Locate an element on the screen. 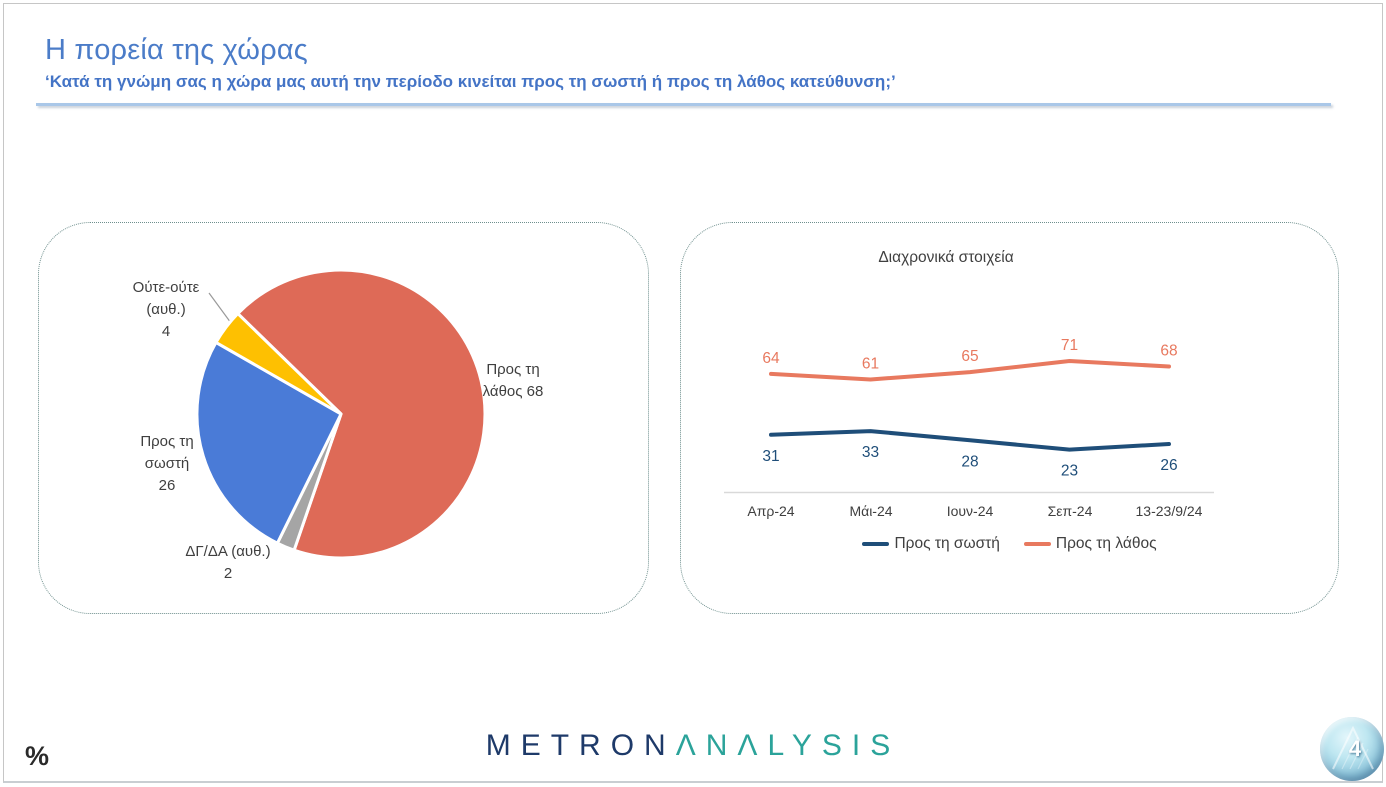 This screenshot has width=1386, height=787. x-axis-label: Μάι-24 is located at coordinates (871, 511).